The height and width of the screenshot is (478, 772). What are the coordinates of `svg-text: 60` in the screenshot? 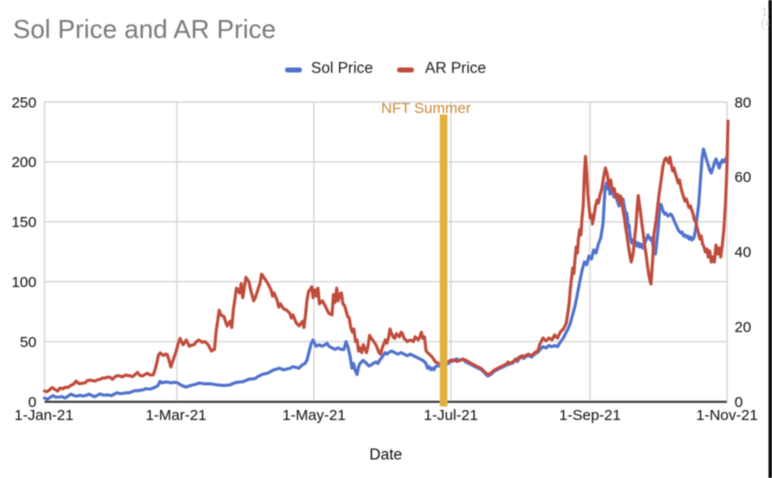 It's located at (743, 177).